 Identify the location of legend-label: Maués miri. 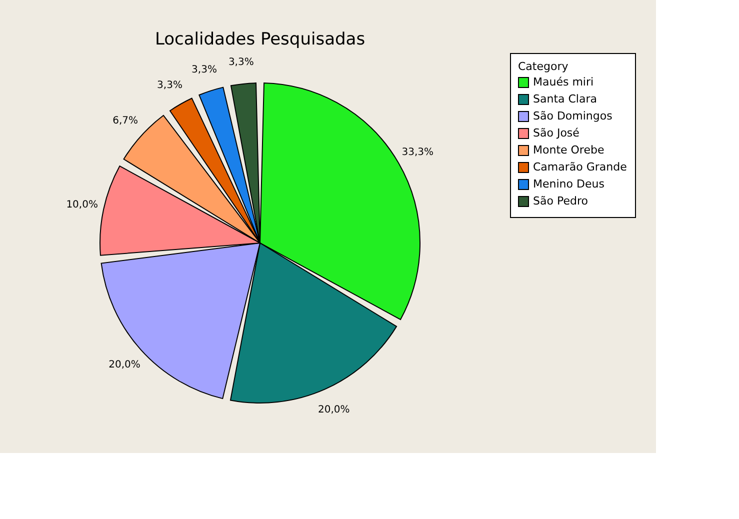
(563, 82).